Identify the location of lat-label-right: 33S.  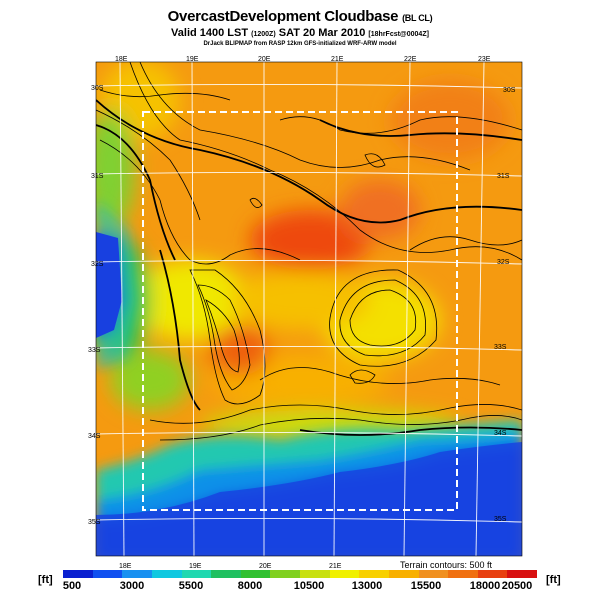
(500, 347).